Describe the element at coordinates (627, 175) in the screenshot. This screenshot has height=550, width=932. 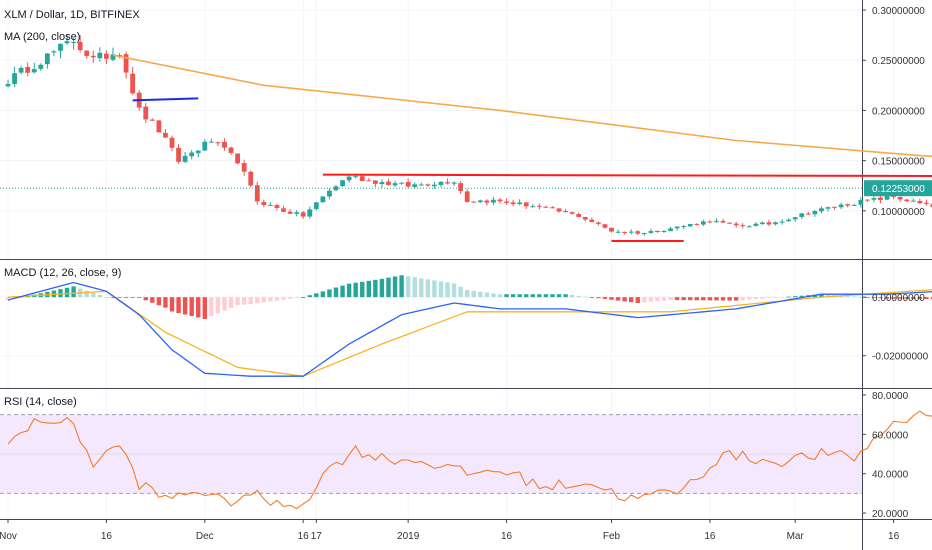
I see `resistance-line` at that location.